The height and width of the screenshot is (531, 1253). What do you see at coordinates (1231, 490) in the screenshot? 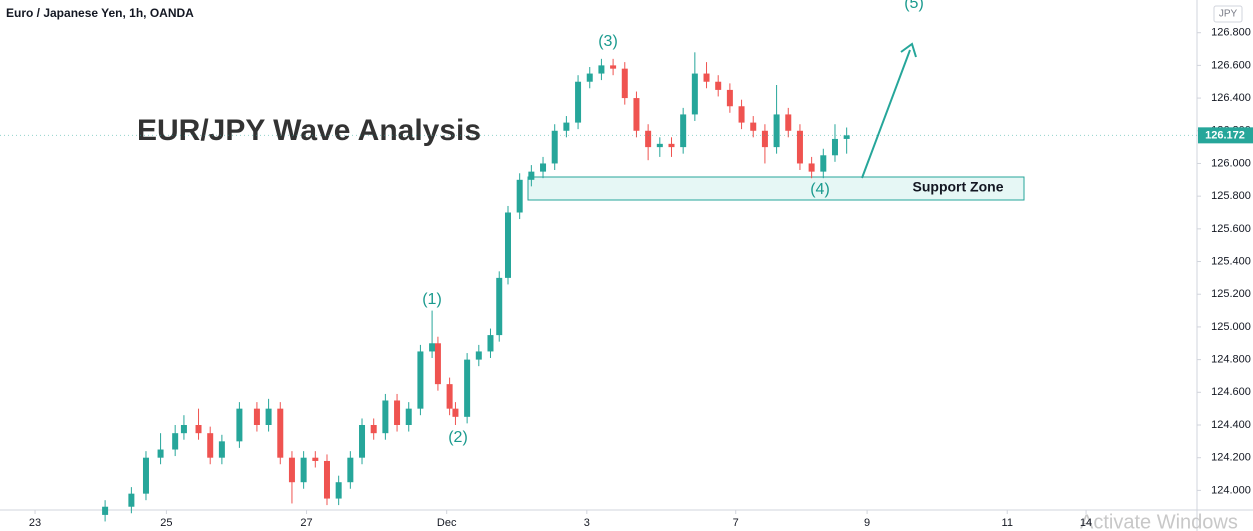
I see `y-tick-label: 124.000` at bounding box center [1231, 490].